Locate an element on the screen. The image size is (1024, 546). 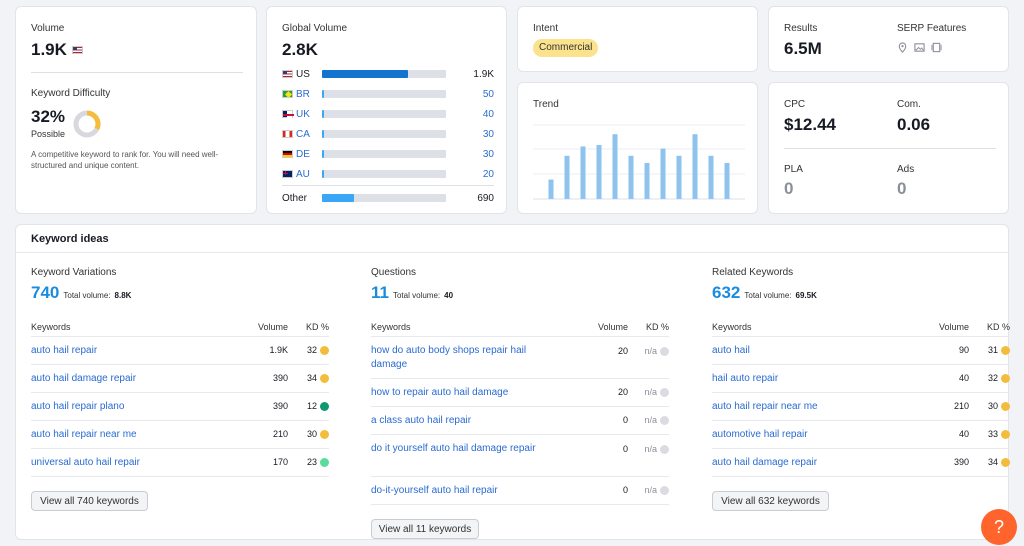
keyword-volume: 0 is located at coordinates (625, 449).